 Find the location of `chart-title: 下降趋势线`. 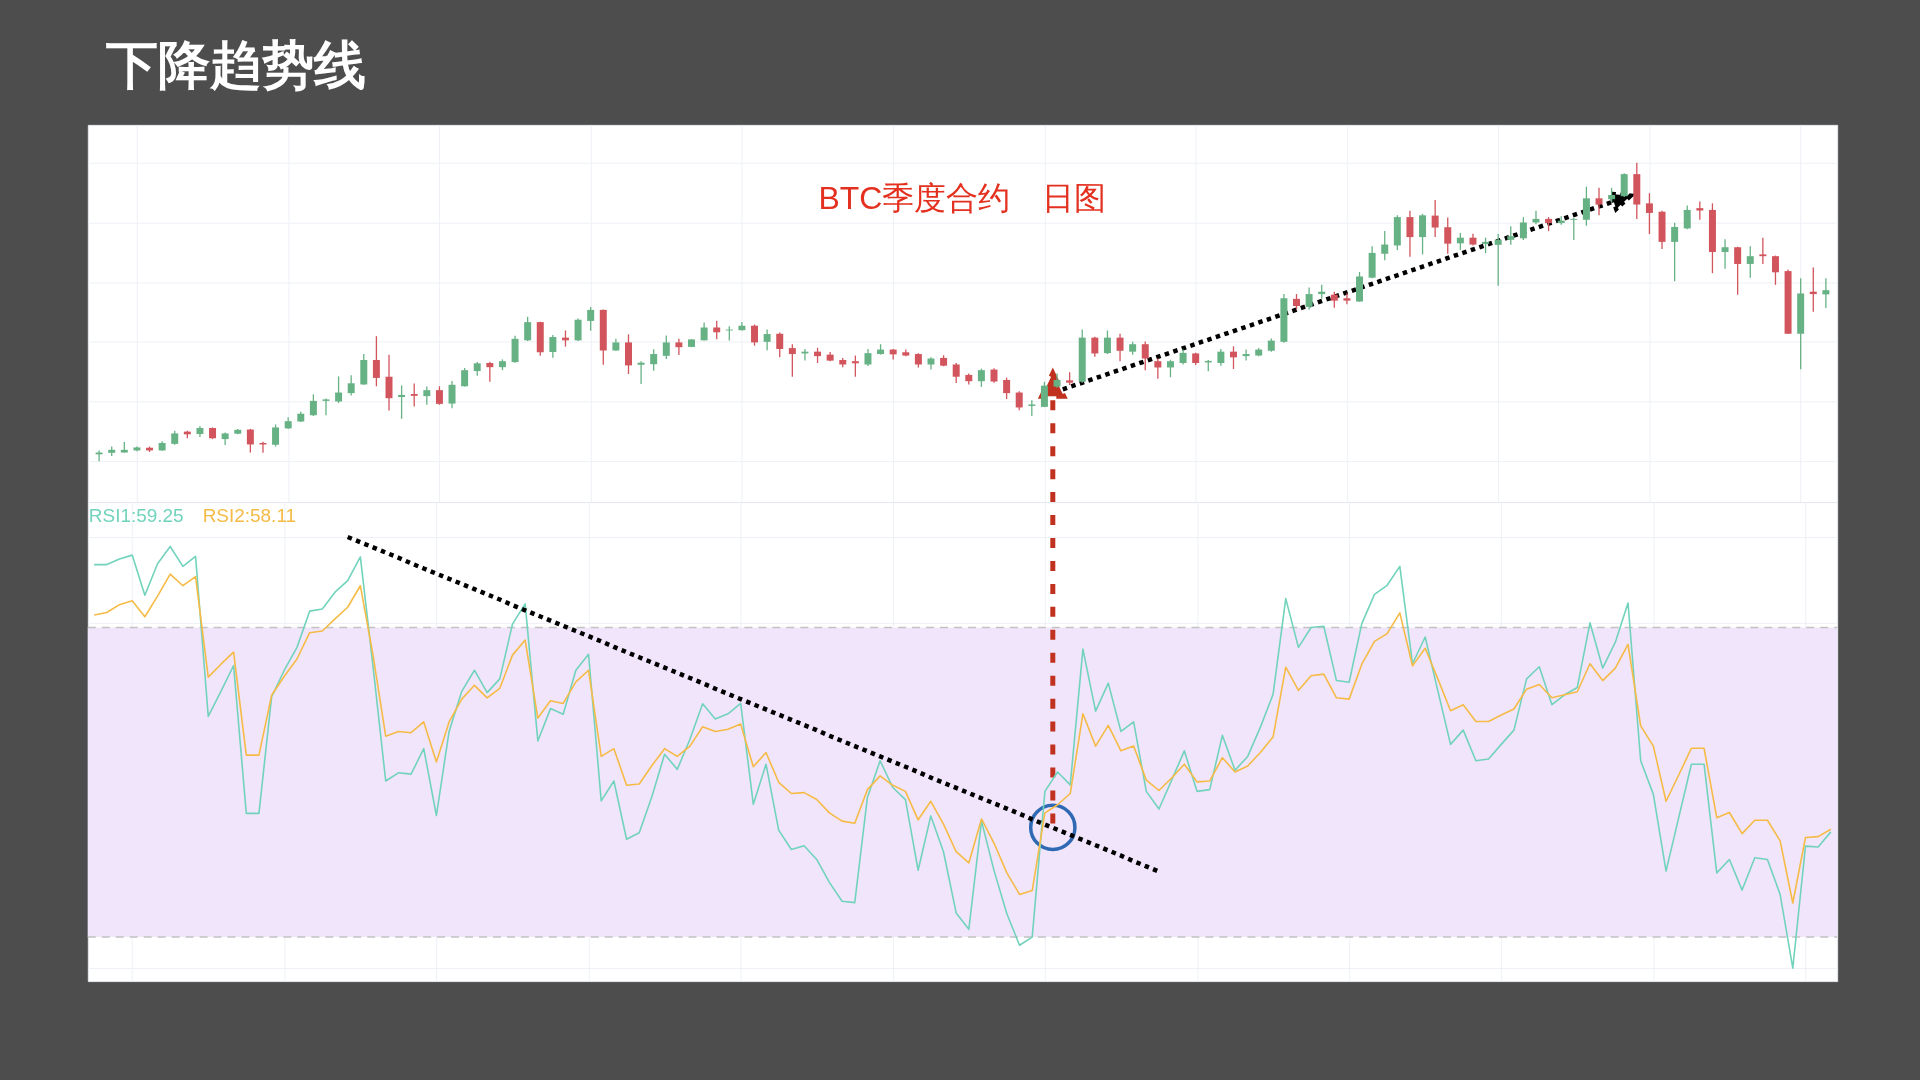

chart-title: 下降趋势线 is located at coordinates (235, 65).